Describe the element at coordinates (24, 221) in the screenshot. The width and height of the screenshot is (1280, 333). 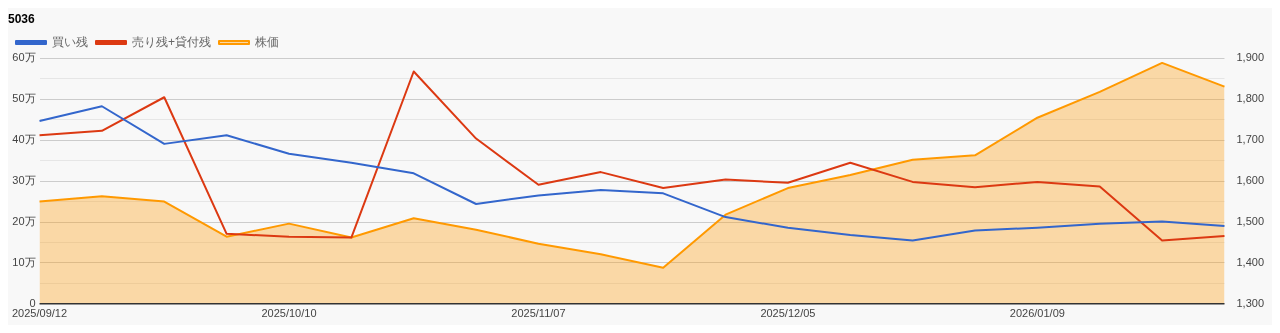
I see `y-tick-label: 20万` at that location.